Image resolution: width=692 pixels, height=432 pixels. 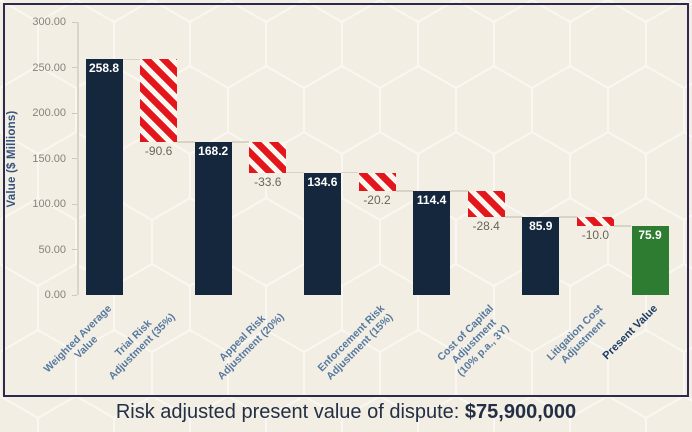 I want to click on bar-subtotal-after-cost-of-capital, so click(x=541, y=255).